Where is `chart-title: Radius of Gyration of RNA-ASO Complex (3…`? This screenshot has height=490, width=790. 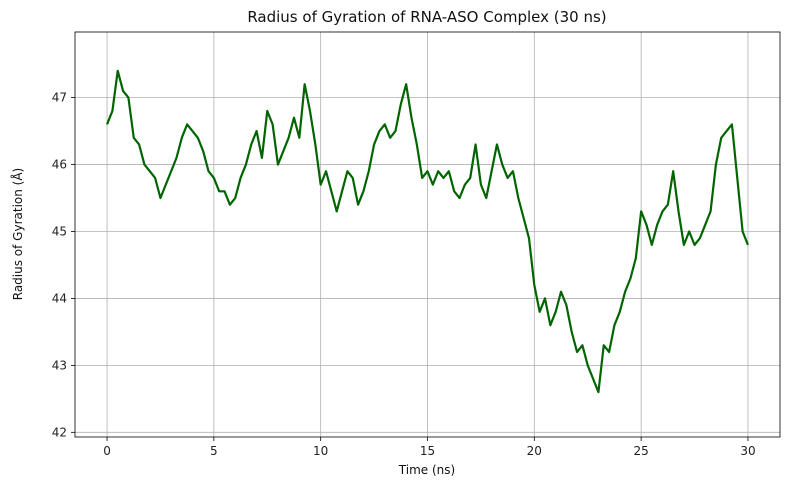 chart-title: Radius of Gyration of RNA-ASO Complex (3… is located at coordinates (426, 17).